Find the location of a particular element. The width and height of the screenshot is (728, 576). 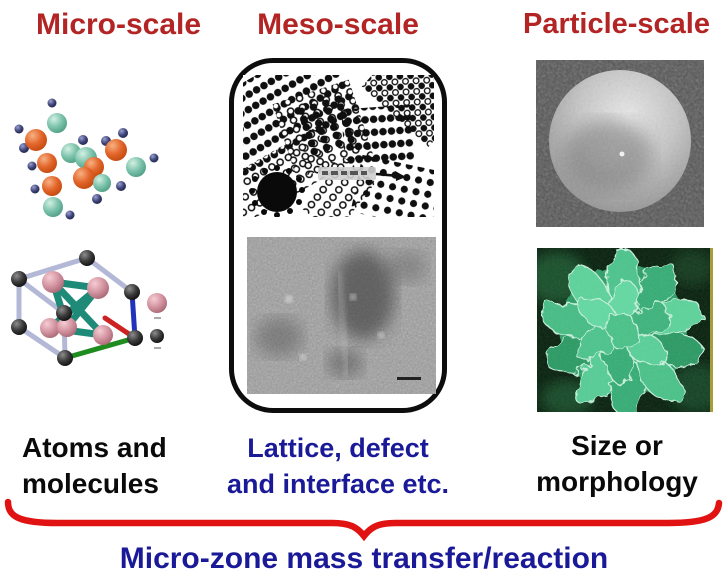

lattice-defect-schematic-image is located at coordinates (338, 146).